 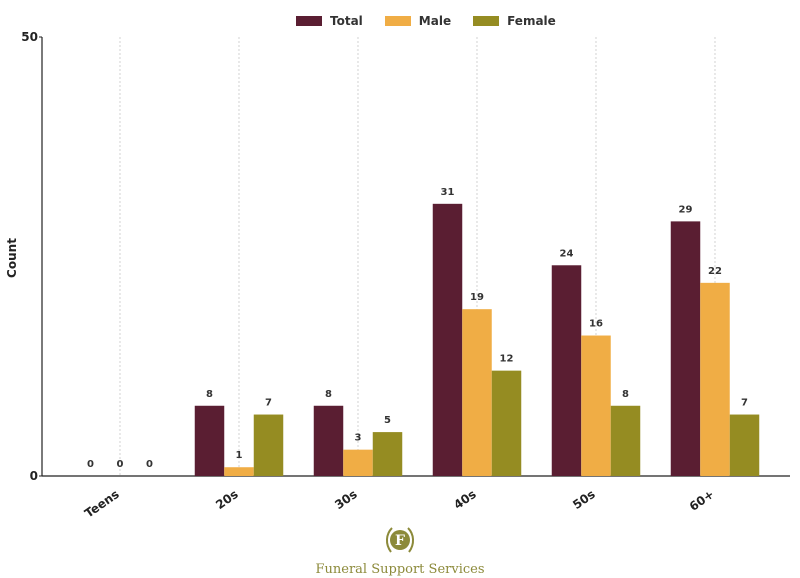 I want to click on y-tick-label: 0, so click(x=34, y=476).